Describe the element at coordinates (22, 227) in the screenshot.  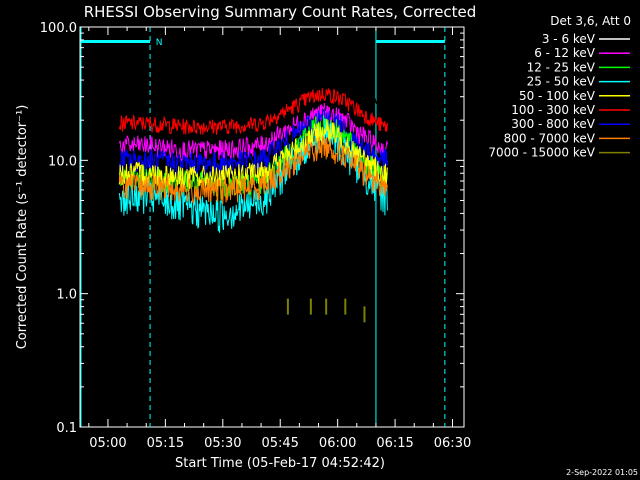
I see `y-axis-label: Corrected Count Rate (s⁻¹ detector⁻¹)` at that location.